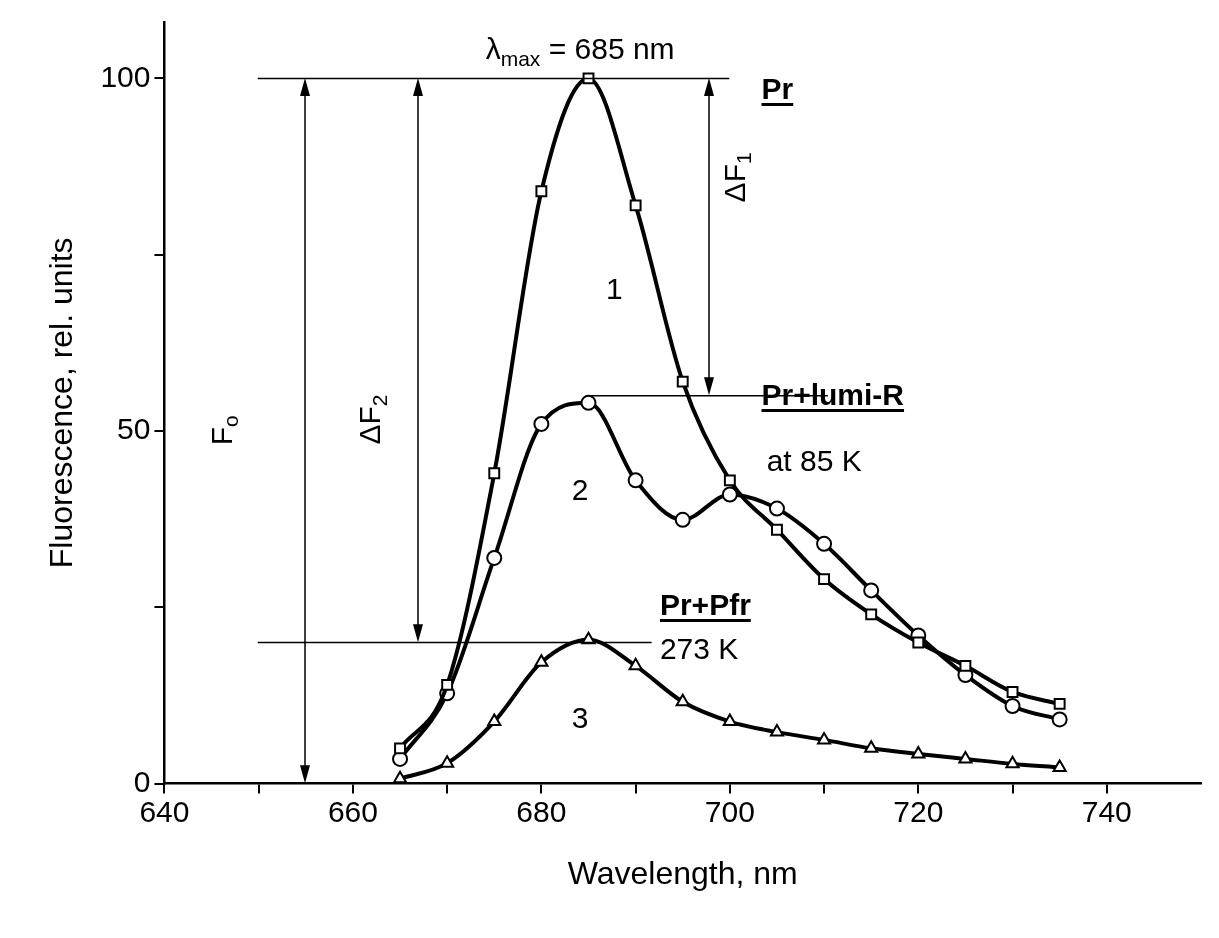 This screenshot has width=1219, height=938. What do you see at coordinates (682, 872) in the screenshot?
I see `x-axis-title: Wavelength, nm` at bounding box center [682, 872].